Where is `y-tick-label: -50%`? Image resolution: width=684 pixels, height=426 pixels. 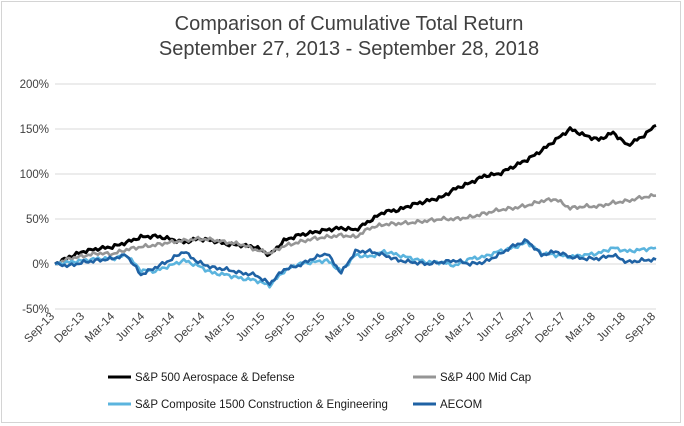 y-tick-label: -50% is located at coordinates (35, 310).